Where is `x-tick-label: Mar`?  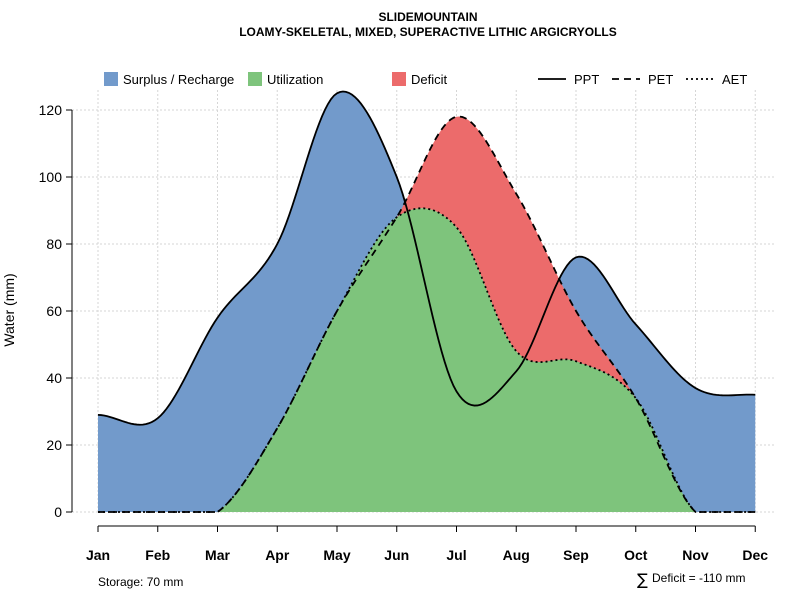 x-tick-label: Mar is located at coordinates (217, 555).